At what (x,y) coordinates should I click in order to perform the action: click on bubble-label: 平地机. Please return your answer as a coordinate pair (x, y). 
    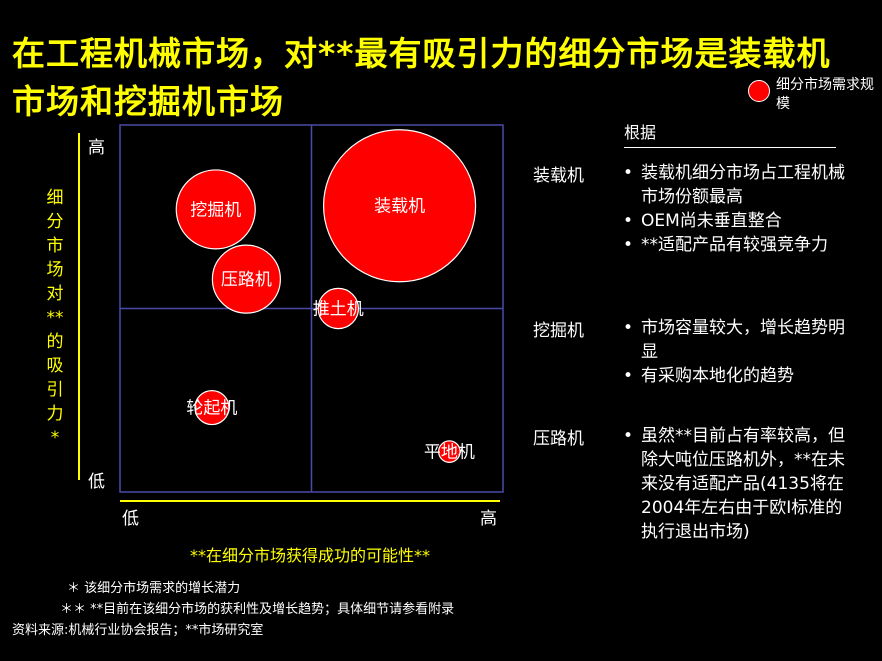
    Looking at the image, I should click on (449, 453).